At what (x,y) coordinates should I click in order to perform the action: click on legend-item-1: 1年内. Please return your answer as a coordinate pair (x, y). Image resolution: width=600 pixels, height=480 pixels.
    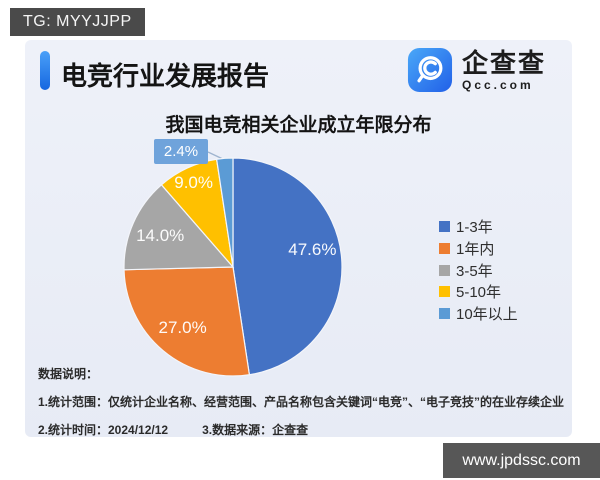
    Looking at the image, I should click on (478, 249).